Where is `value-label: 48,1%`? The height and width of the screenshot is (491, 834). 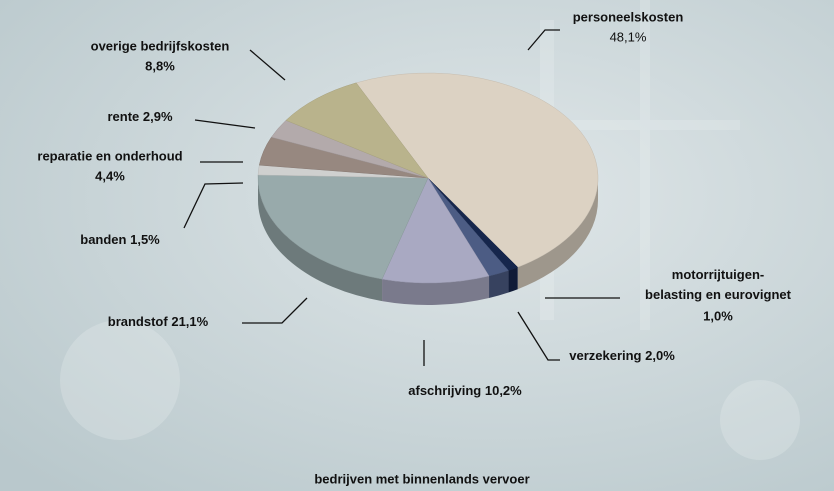
value-label: 48,1% is located at coordinates (628, 36).